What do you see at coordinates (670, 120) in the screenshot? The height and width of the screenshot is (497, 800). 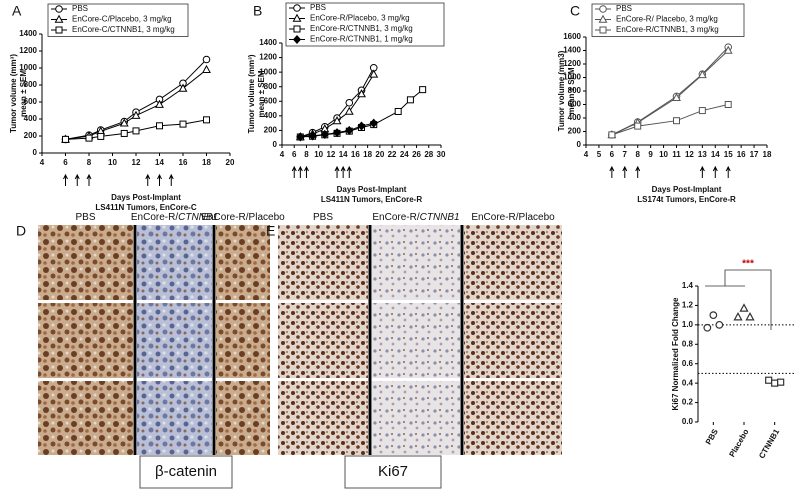 I see `series-line` at bounding box center [670, 120].